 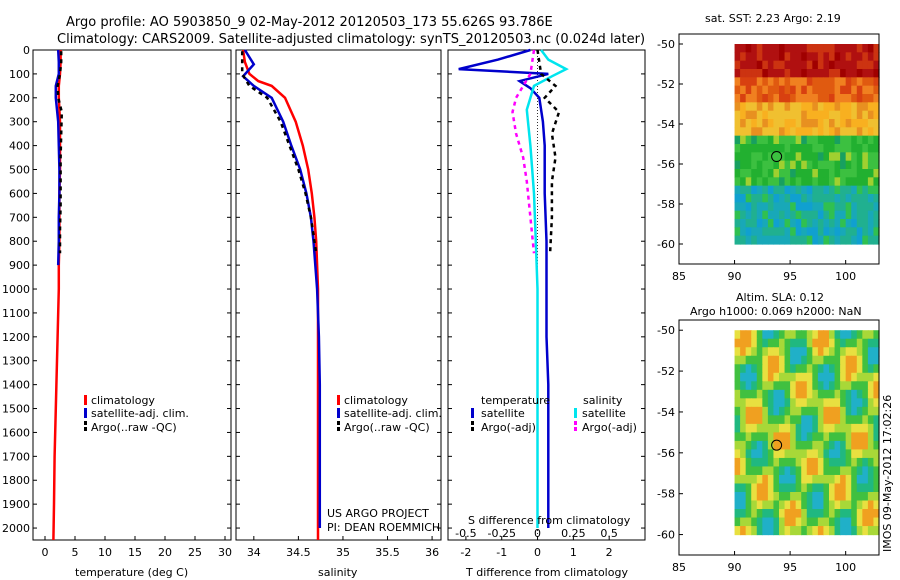 I want to click on sla-map-title-line2: Argo h1000: 0.069 h2000: NaN, so click(x=776, y=311).